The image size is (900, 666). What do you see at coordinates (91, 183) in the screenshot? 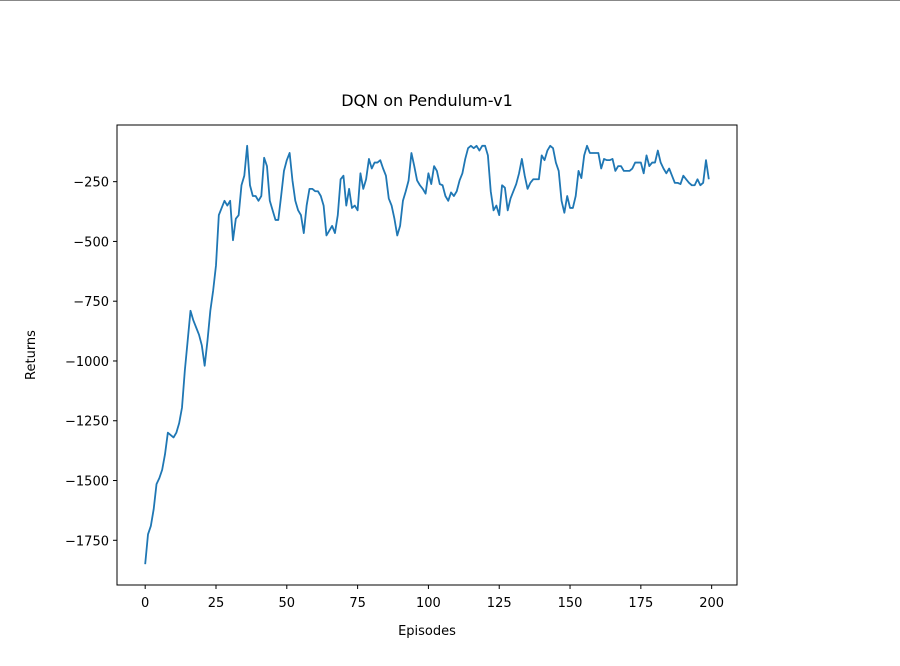
I see `y-tick-label: −250` at bounding box center [91, 183].